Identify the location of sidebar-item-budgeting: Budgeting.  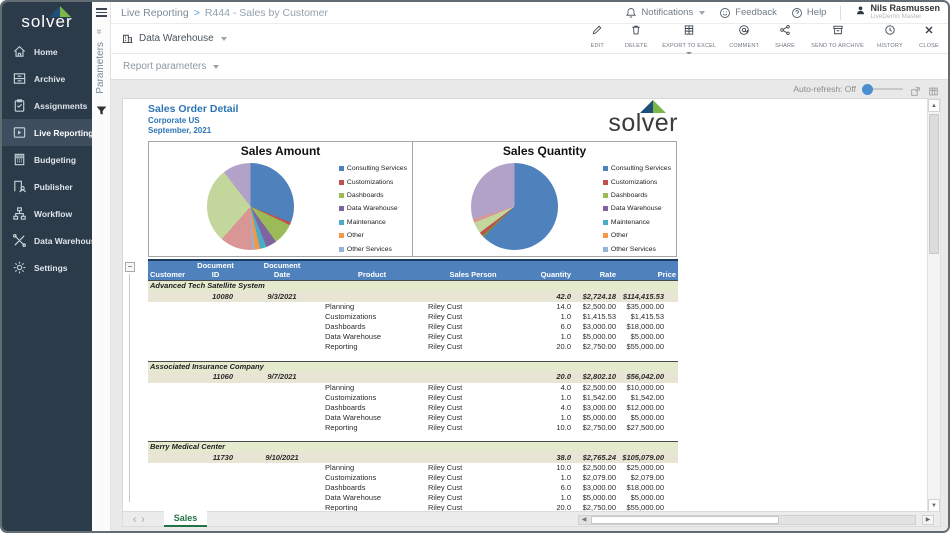
(47, 159).